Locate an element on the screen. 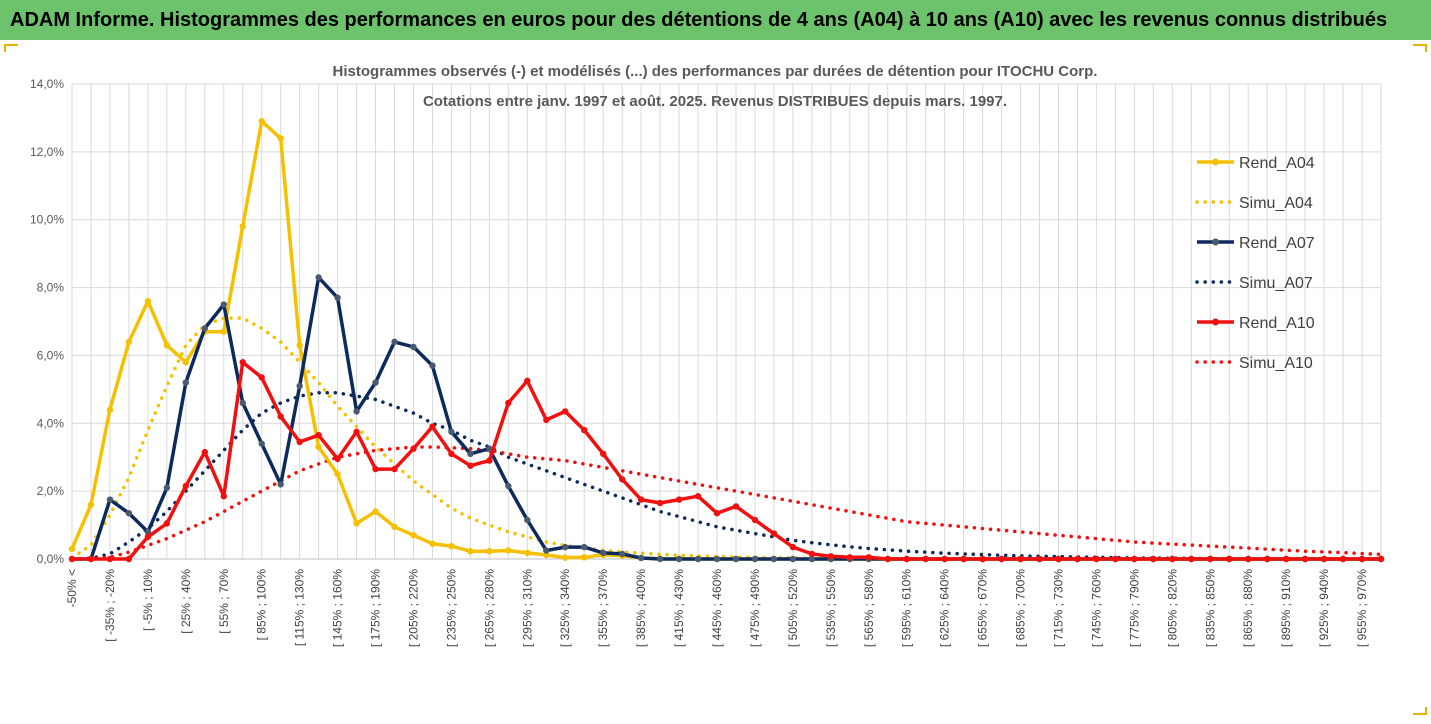  x-tick-label: [ 355% ; 370% is located at coordinates (603, 608).